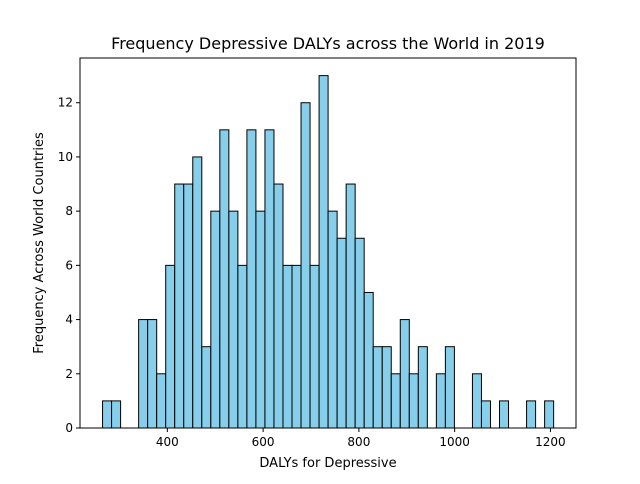 The height and width of the screenshot is (484, 640). Describe the element at coordinates (263, 442) in the screenshot. I see `x-tick-label: 600` at that location.